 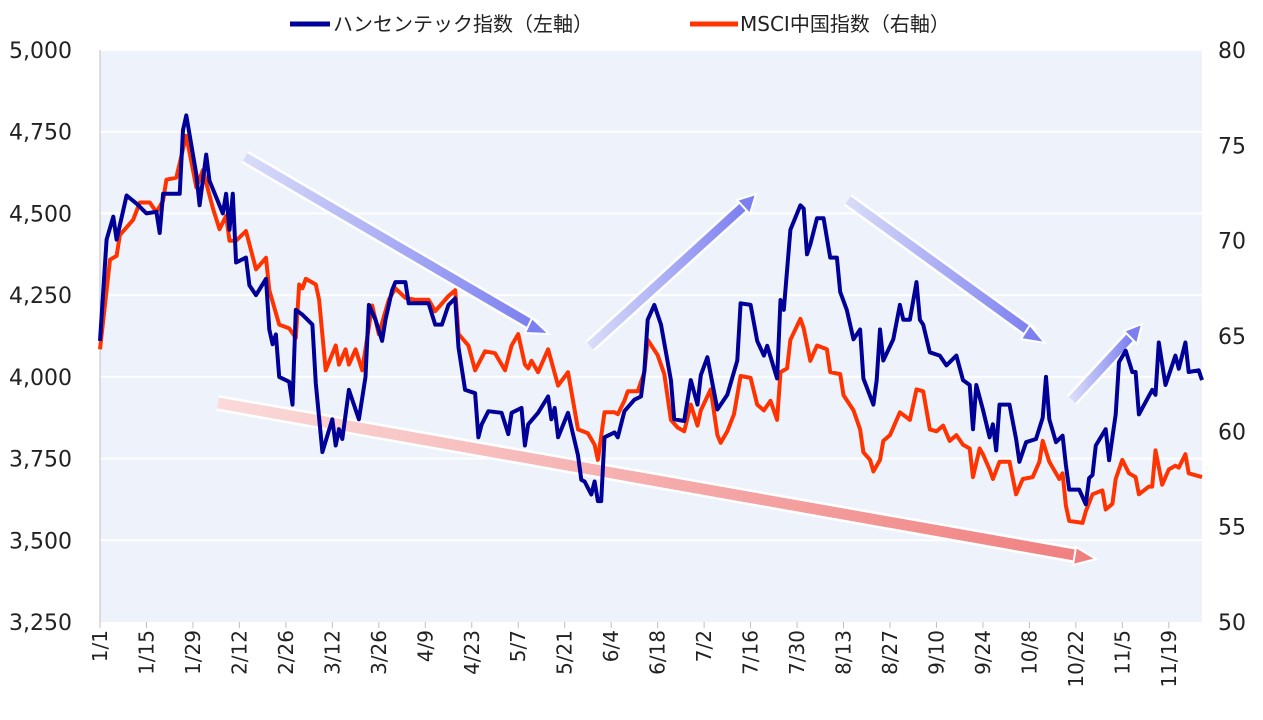 What do you see at coordinates (40, 541) in the screenshot?
I see `y-left-tick-label: 3,500` at bounding box center [40, 541].